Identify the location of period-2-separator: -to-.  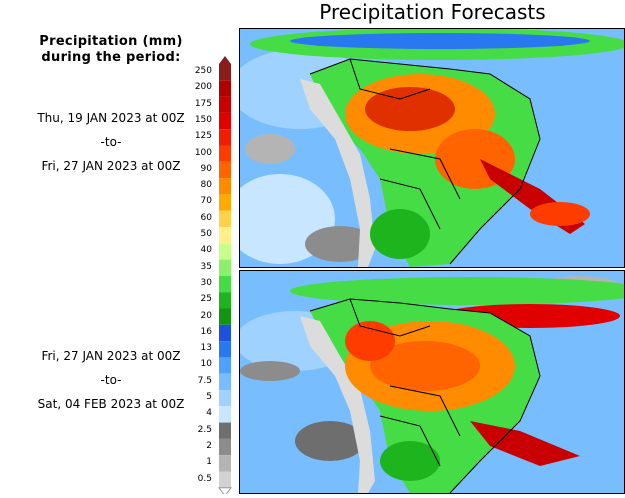
(111, 380).